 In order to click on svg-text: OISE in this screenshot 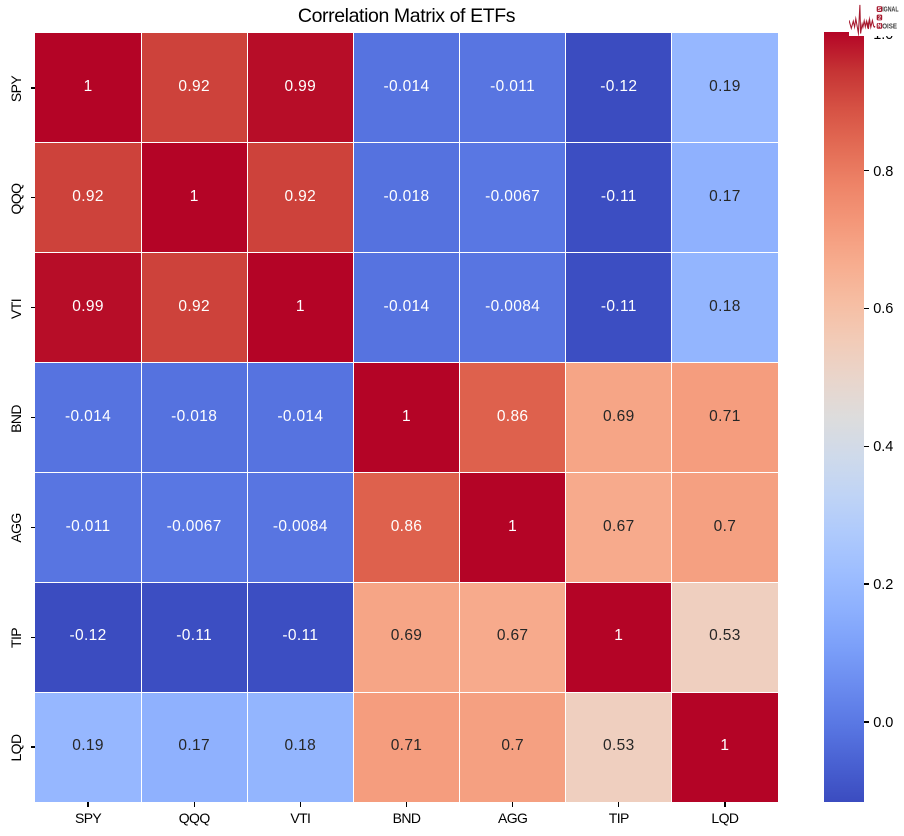, I will do `click(889, 27)`.